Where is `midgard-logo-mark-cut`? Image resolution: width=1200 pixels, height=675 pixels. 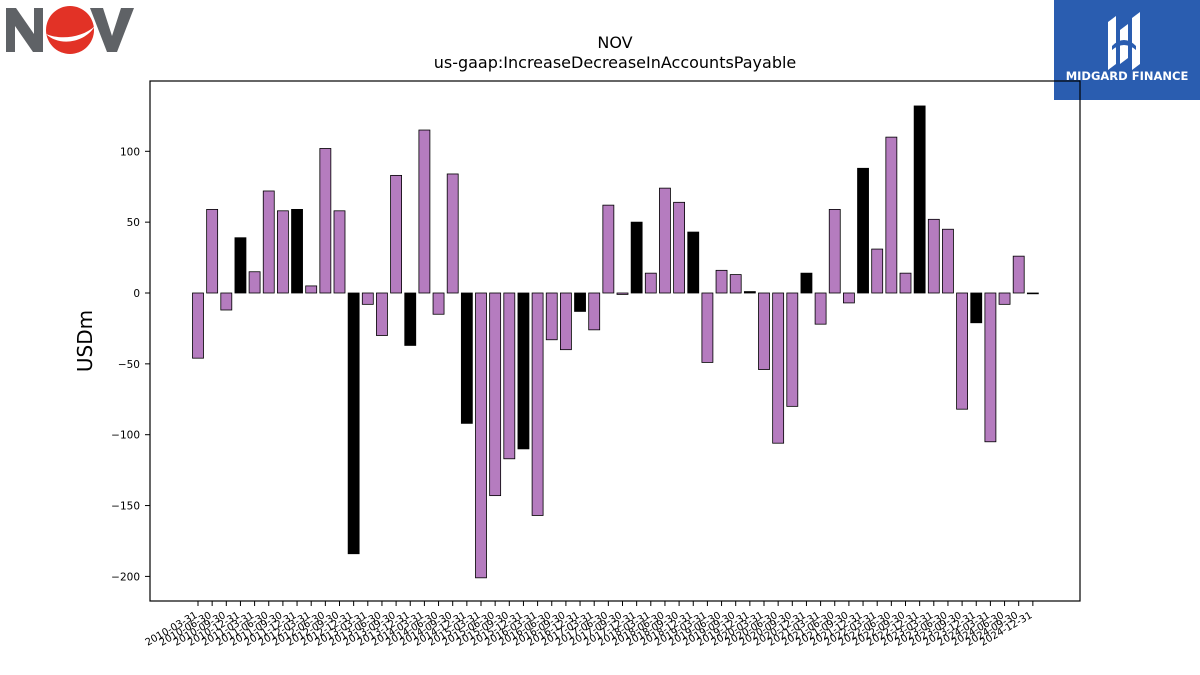
midgard-logo-mark-cut is located at coordinates (1124, 45).